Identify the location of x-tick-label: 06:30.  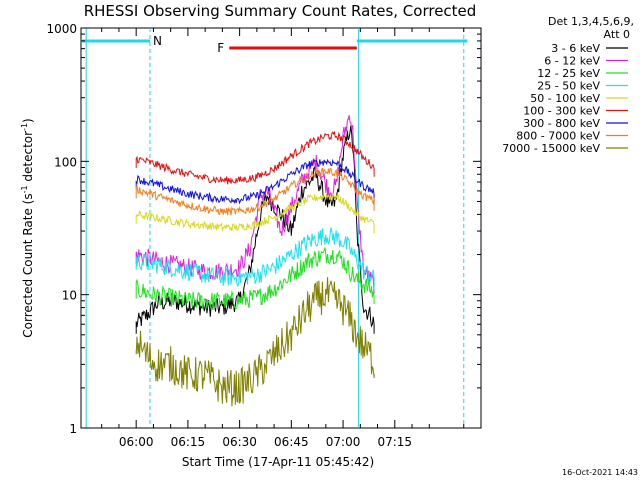
(239, 442).